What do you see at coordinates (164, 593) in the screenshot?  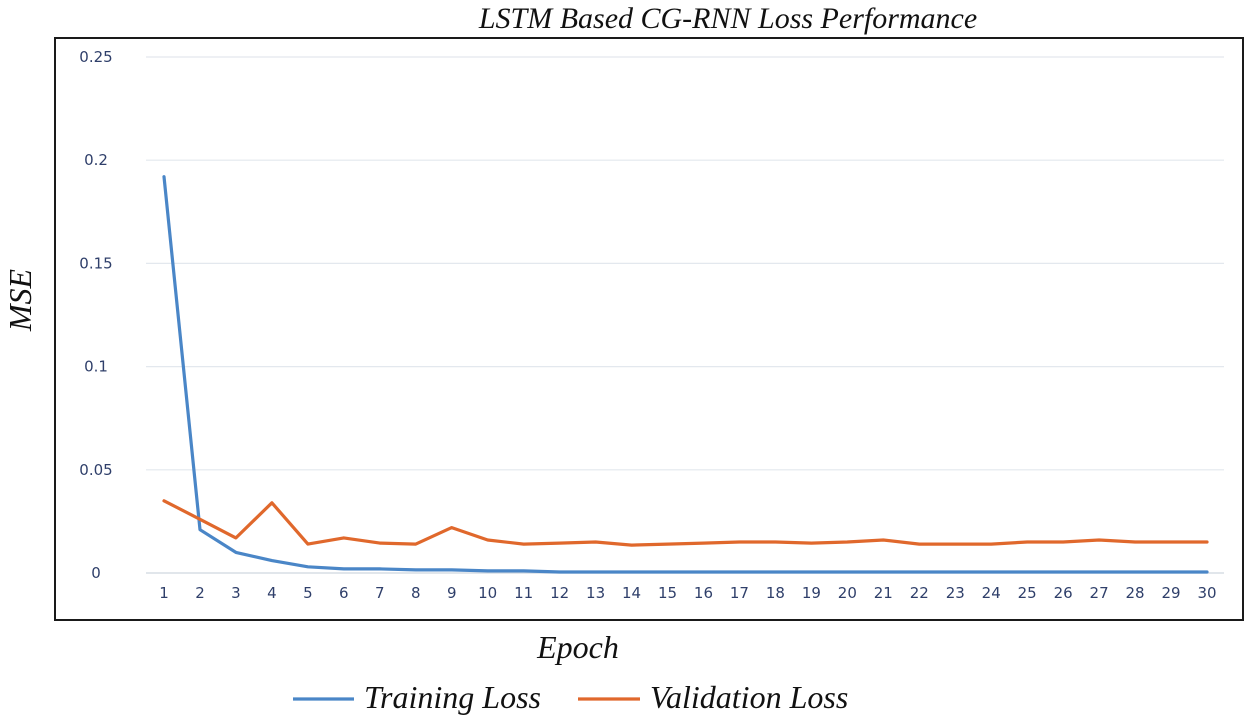 I see `x-tick-label: 1` at bounding box center [164, 593].